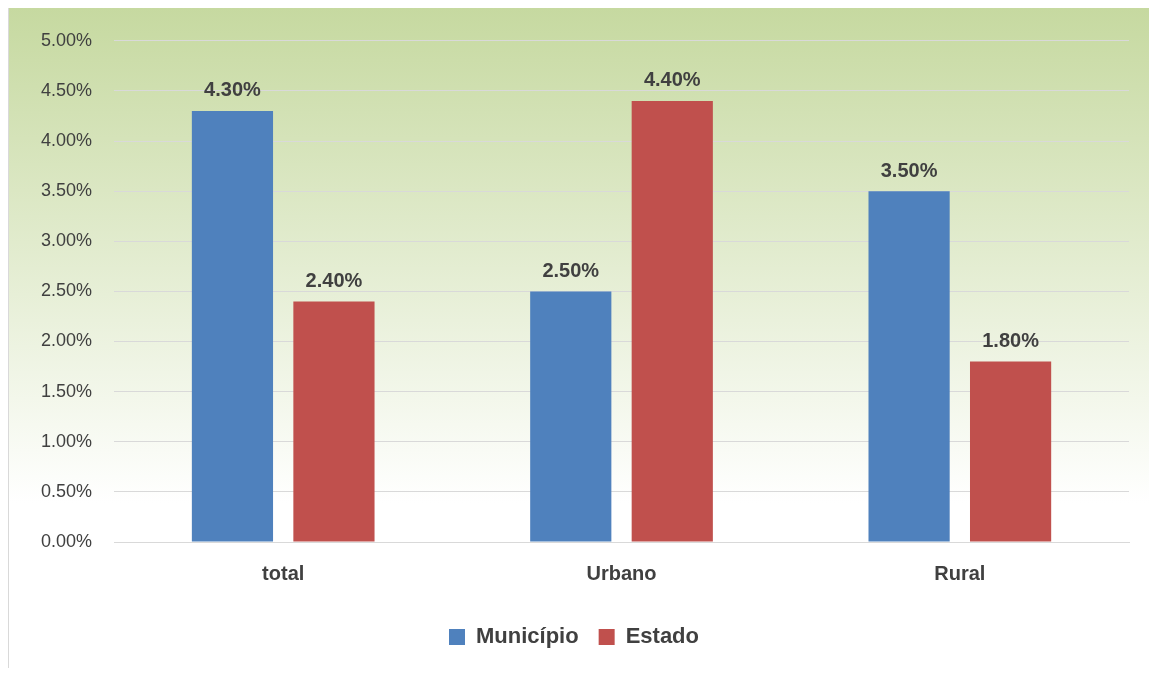 The width and height of the screenshot is (1156, 673). I want to click on data-label: 4.30%, so click(233, 89).